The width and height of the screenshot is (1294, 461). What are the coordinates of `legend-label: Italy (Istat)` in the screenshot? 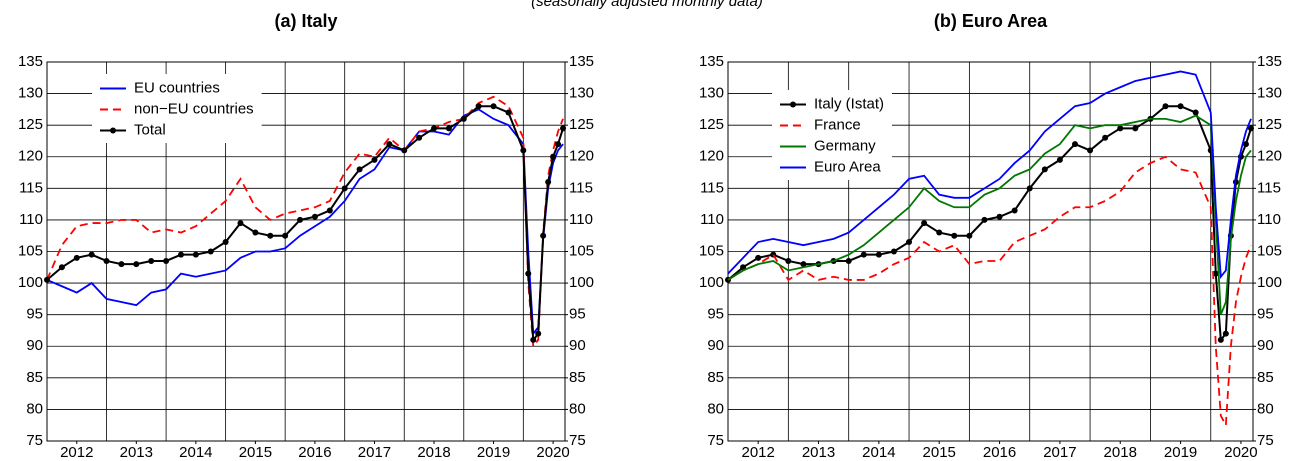 It's located at (849, 103).